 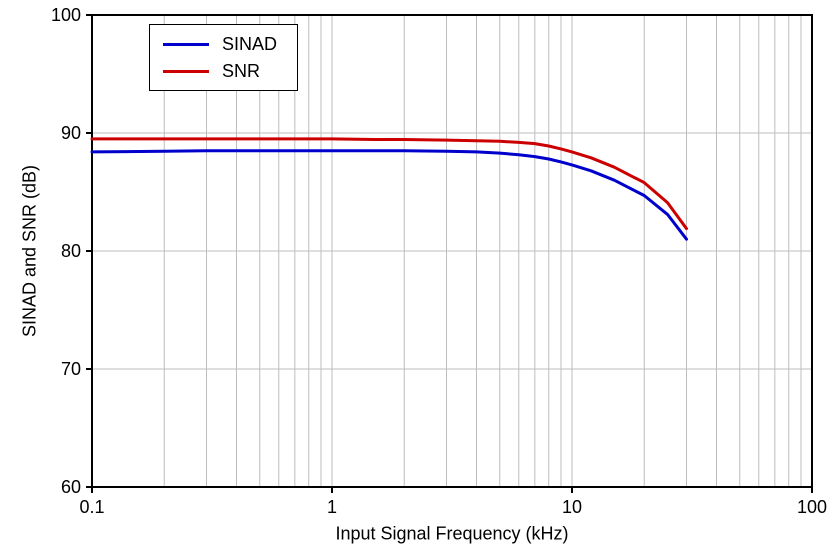 I want to click on legend: SINAD SNR, so click(x=224, y=57).